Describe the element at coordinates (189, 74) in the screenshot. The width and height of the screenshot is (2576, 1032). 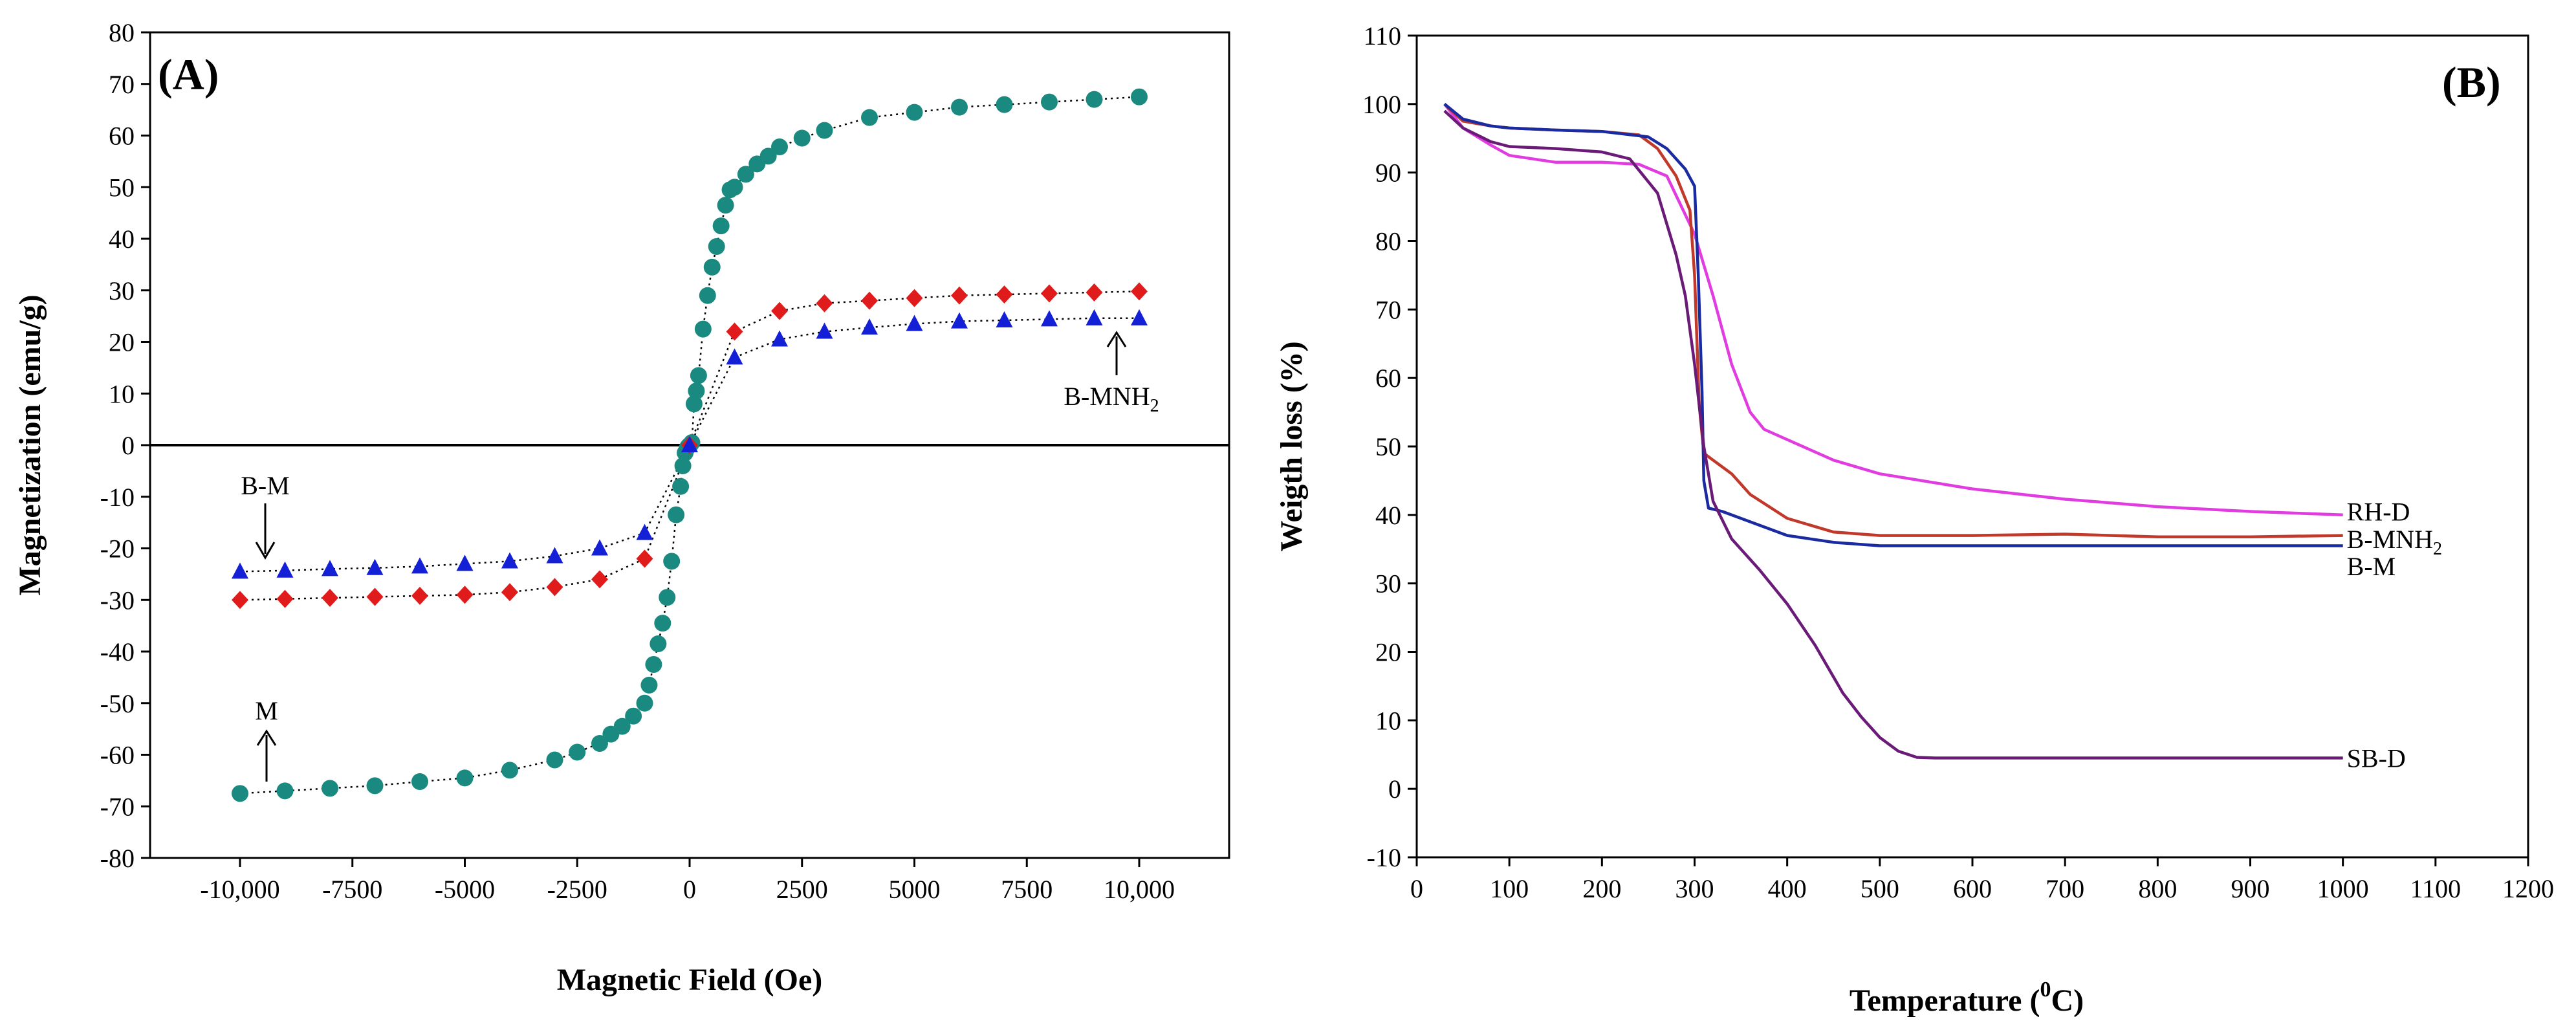
I see `panel-label: (A)` at that location.